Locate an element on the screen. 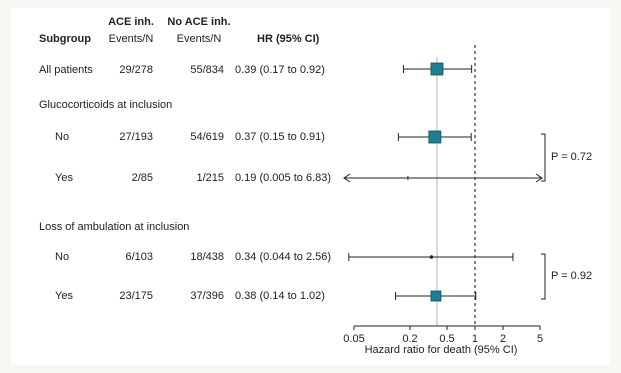 Image resolution: width=621 pixels, height=373 pixels. header-hr: HR (95% CI) is located at coordinates (288, 39).